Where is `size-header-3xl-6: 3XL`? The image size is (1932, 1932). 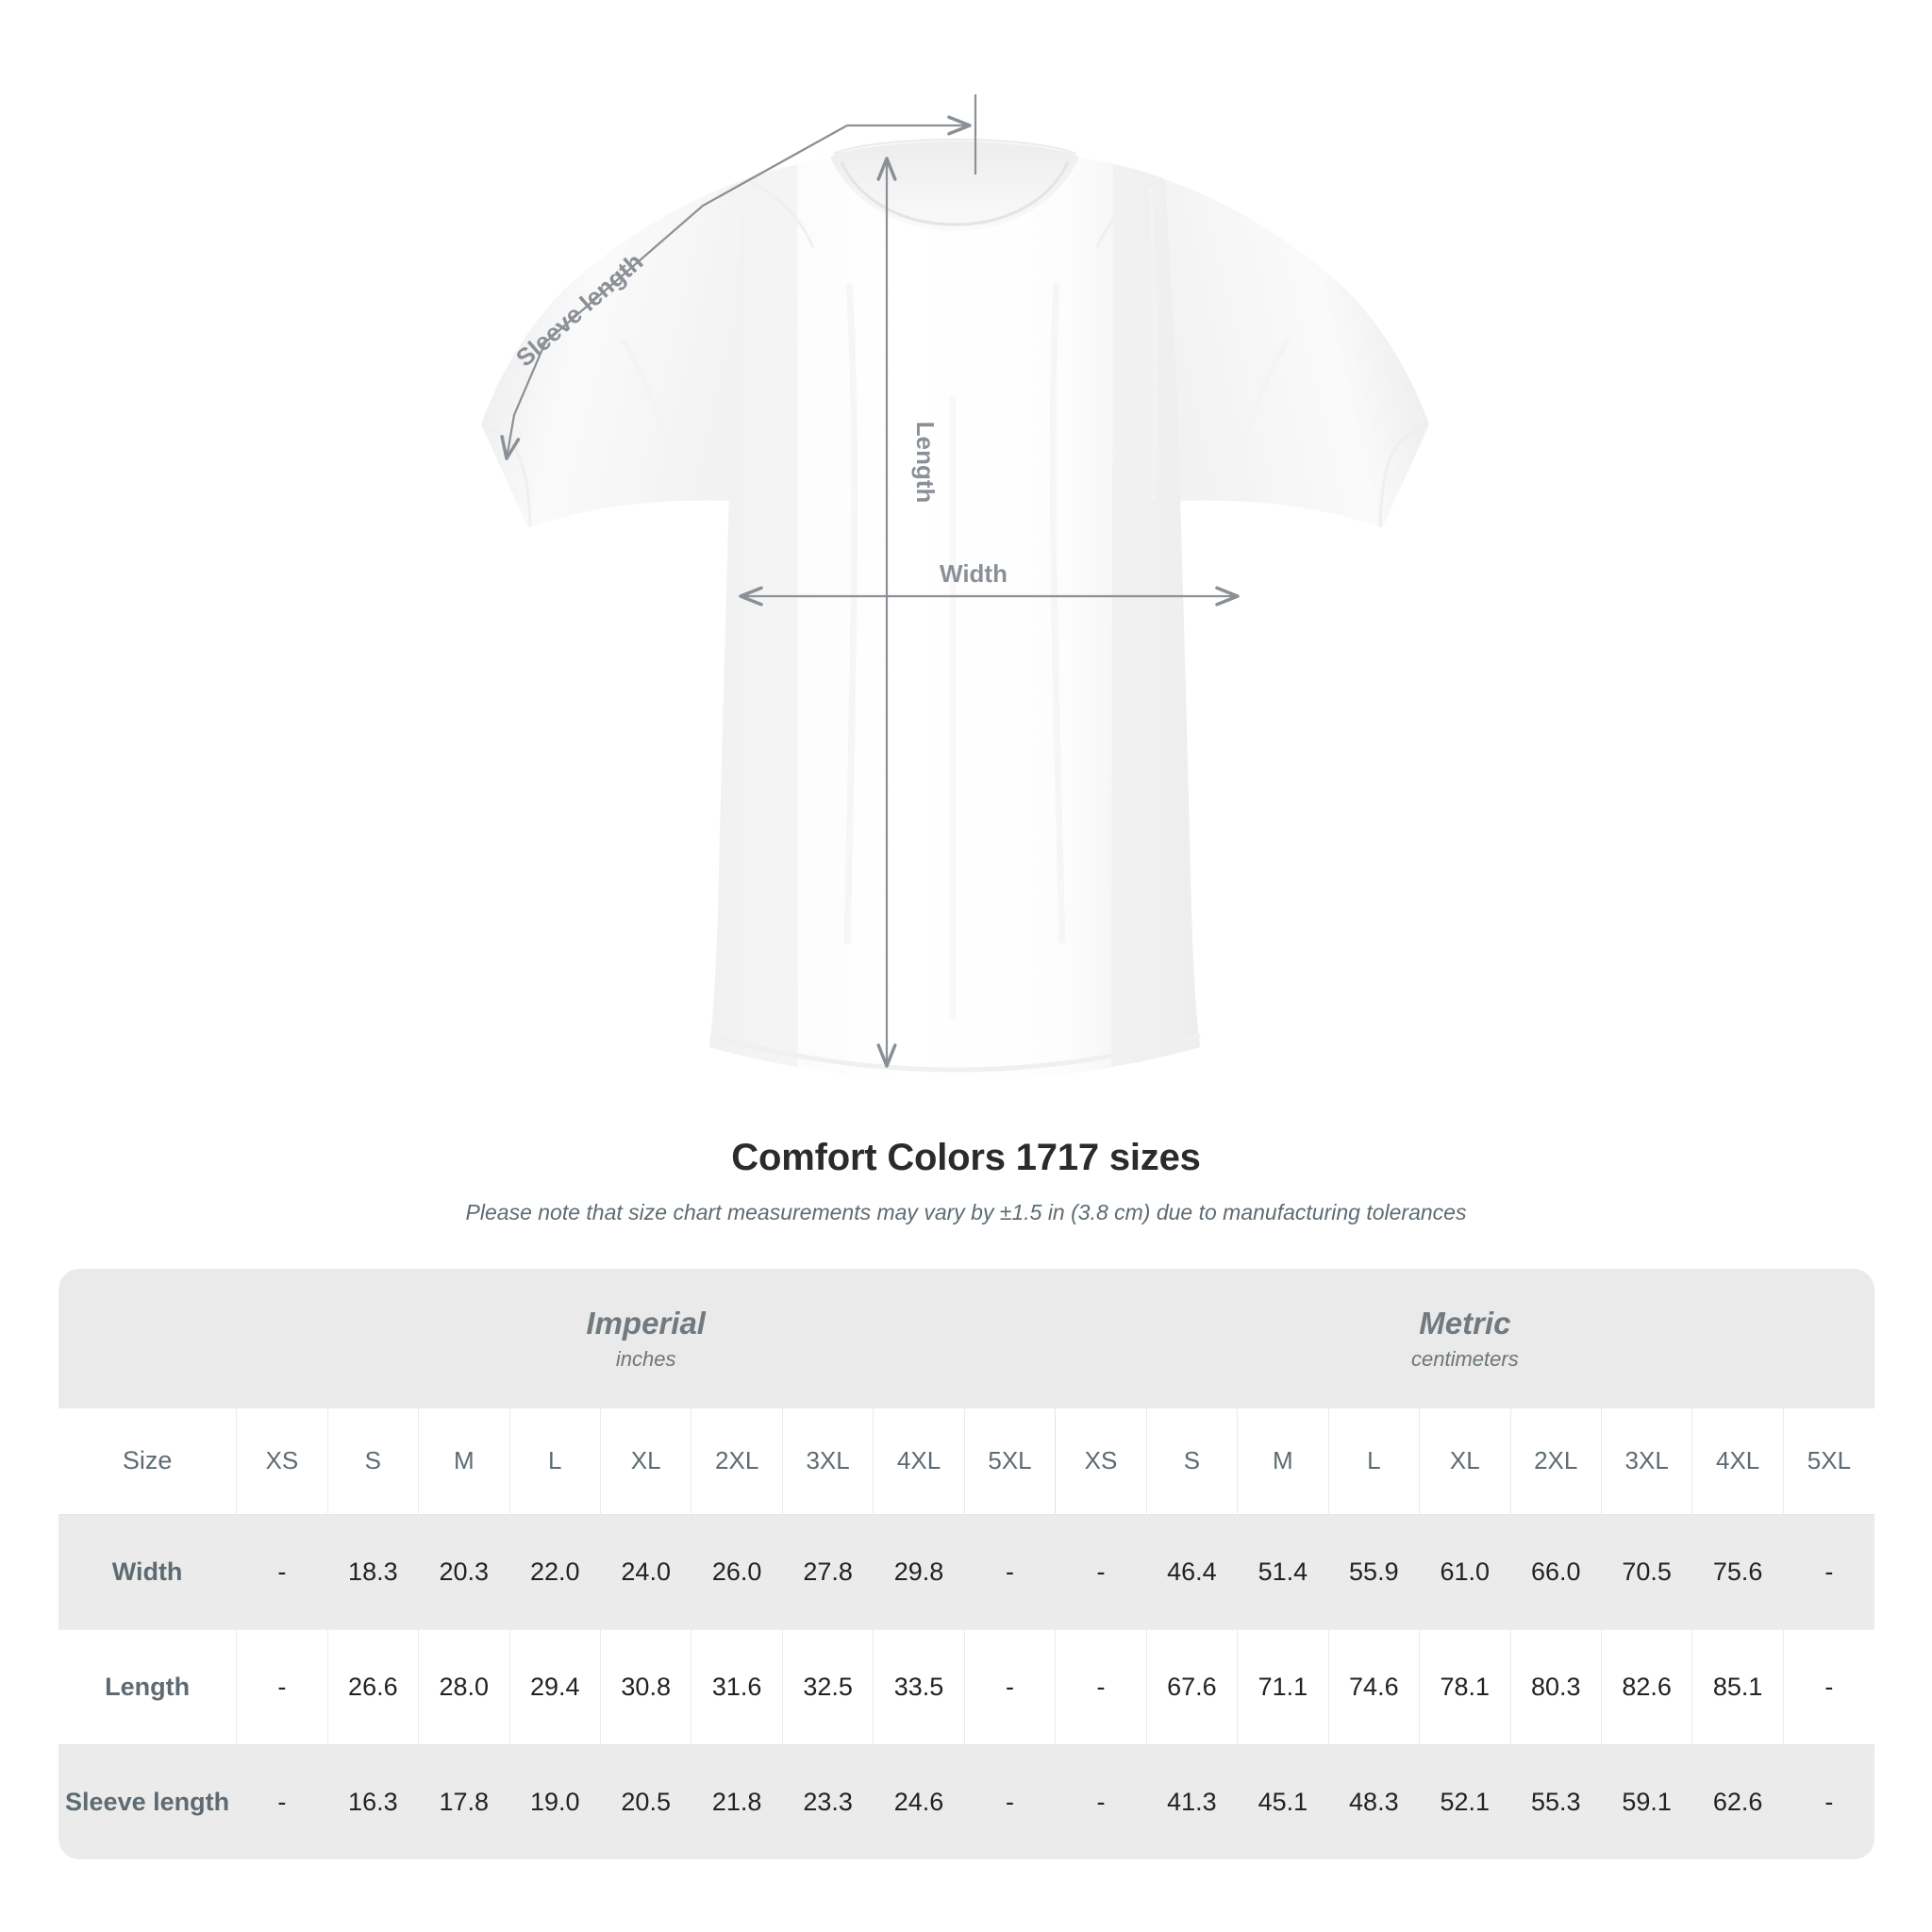
size-header-3xl-6: 3XL is located at coordinates (828, 1461).